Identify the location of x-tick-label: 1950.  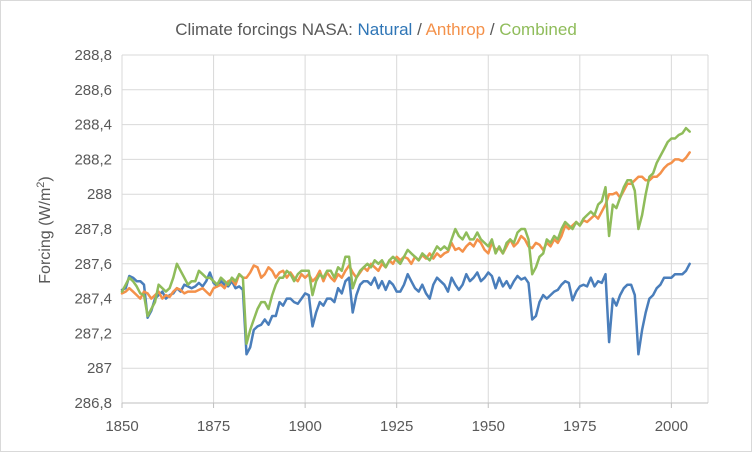
(488, 426).